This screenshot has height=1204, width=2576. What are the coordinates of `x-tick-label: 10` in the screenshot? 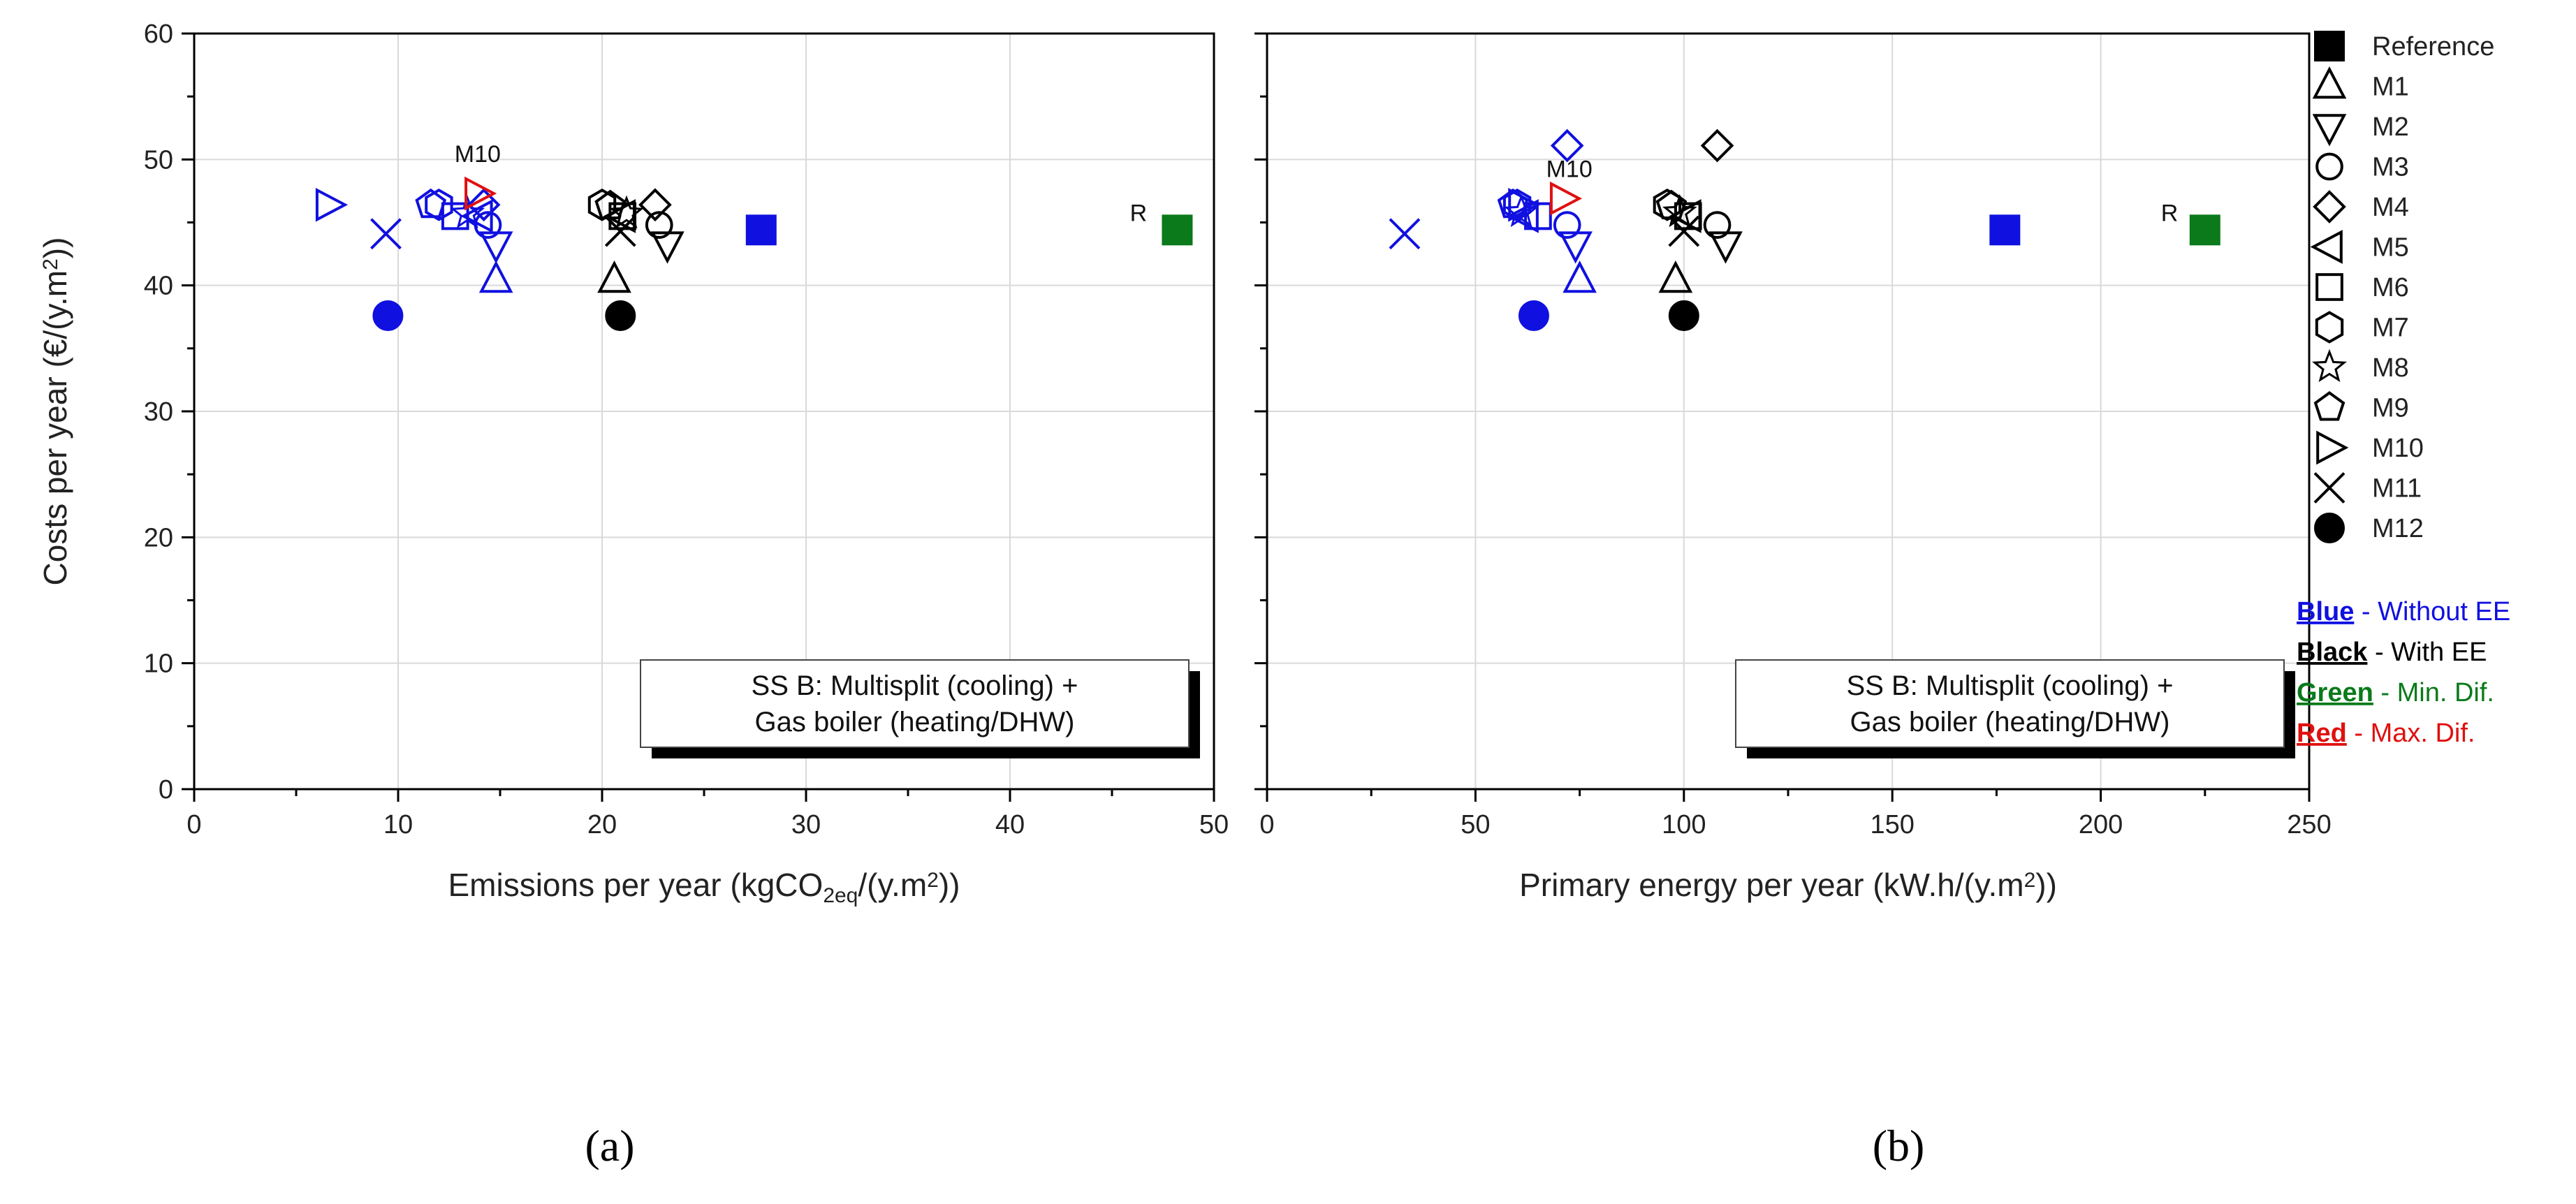 It's located at (398, 824).